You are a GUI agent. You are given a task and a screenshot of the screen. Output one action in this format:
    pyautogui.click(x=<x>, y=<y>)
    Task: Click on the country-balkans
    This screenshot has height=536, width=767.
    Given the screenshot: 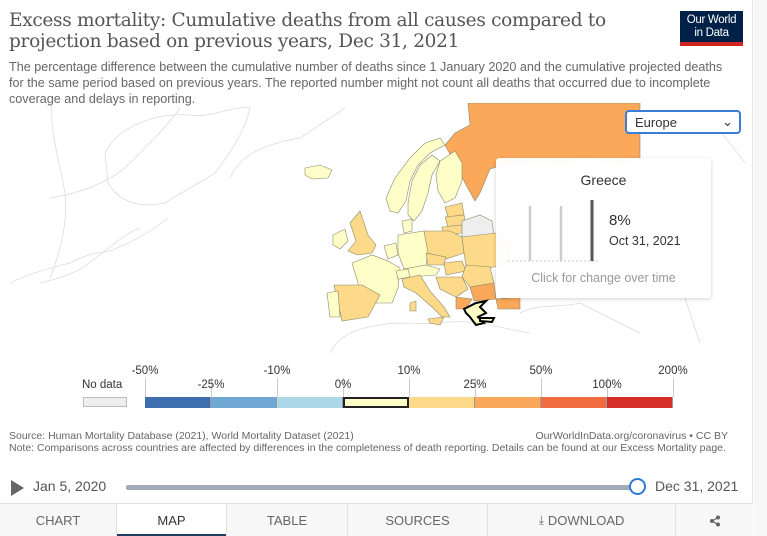 What is the action you would take?
    pyautogui.click(x=452, y=287)
    